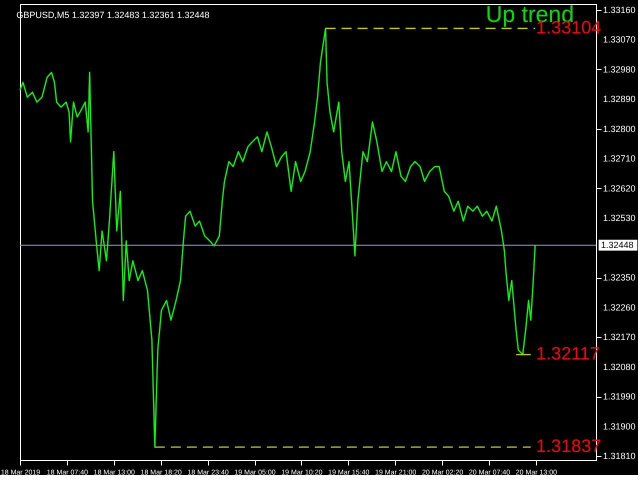 Image resolution: width=640 pixels, height=480 pixels. I want to click on y-tick-label: 1.32980, so click(619, 69).